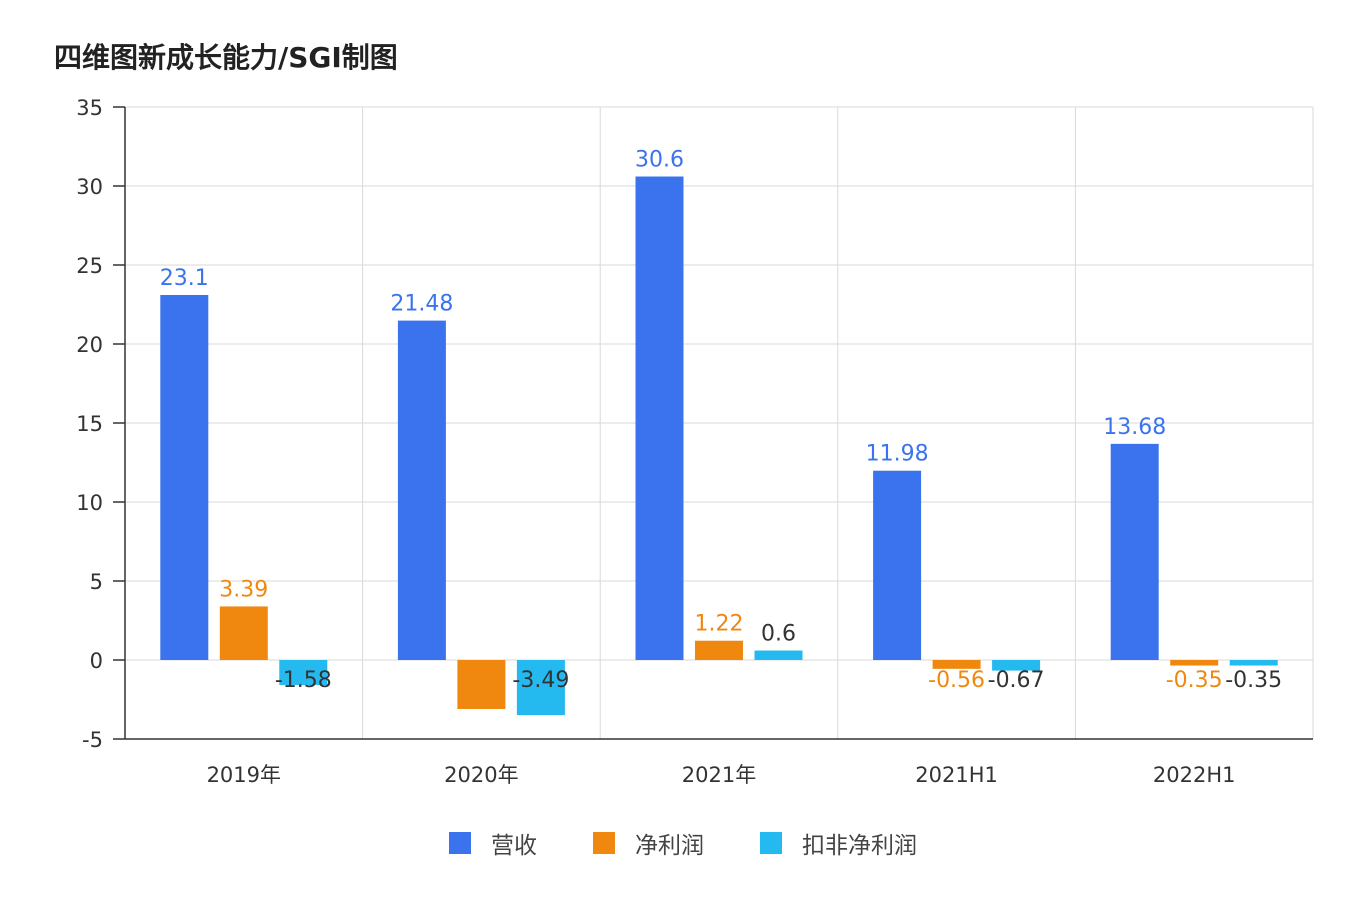  Describe the element at coordinates (514, 846) in the screenshot. I see `legend-label-revenue: 营收` at that location.